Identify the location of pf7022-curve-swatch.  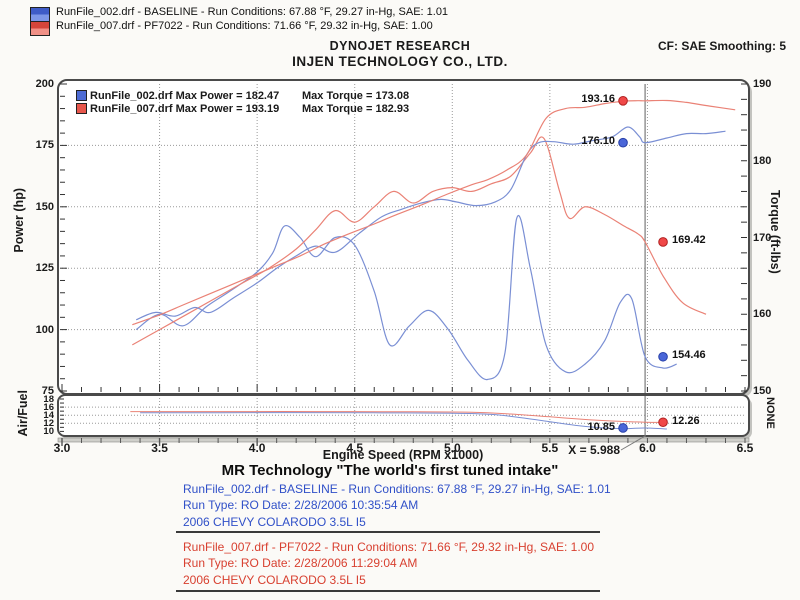
(81, 108).